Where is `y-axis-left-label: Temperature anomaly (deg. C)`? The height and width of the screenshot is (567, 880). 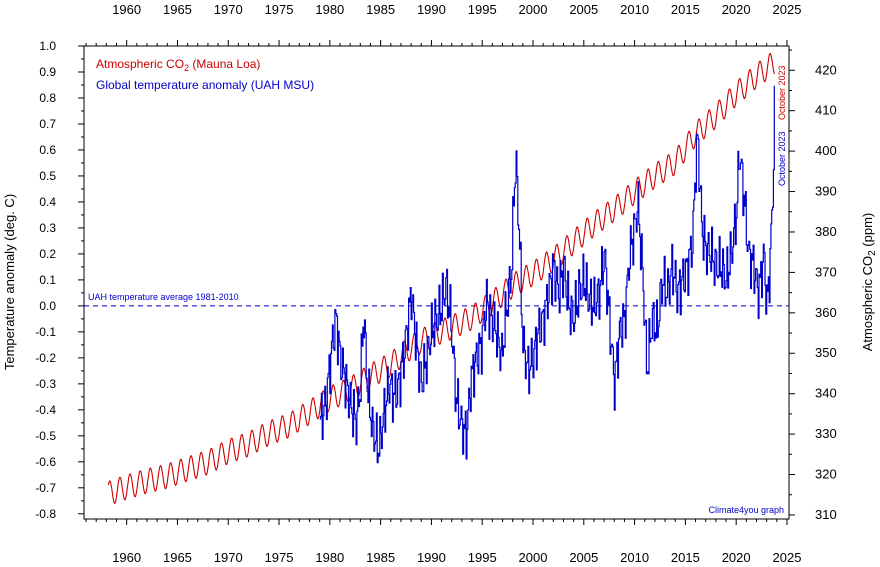
y-axis-left-label: Temperature anomaly (deg. C) is located at coordinates (9, 282).